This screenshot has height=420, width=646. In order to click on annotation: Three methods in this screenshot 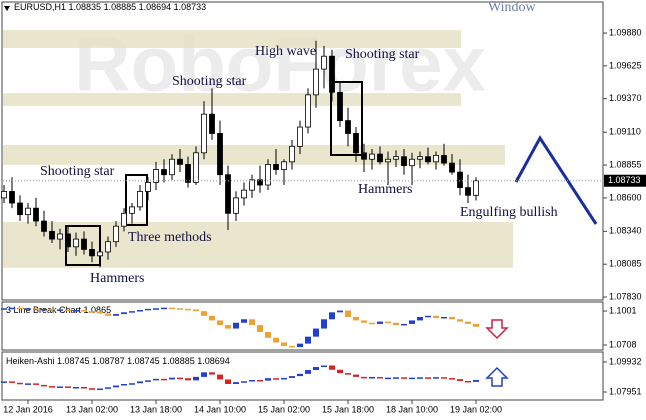, I will do `click(170, 237)`.